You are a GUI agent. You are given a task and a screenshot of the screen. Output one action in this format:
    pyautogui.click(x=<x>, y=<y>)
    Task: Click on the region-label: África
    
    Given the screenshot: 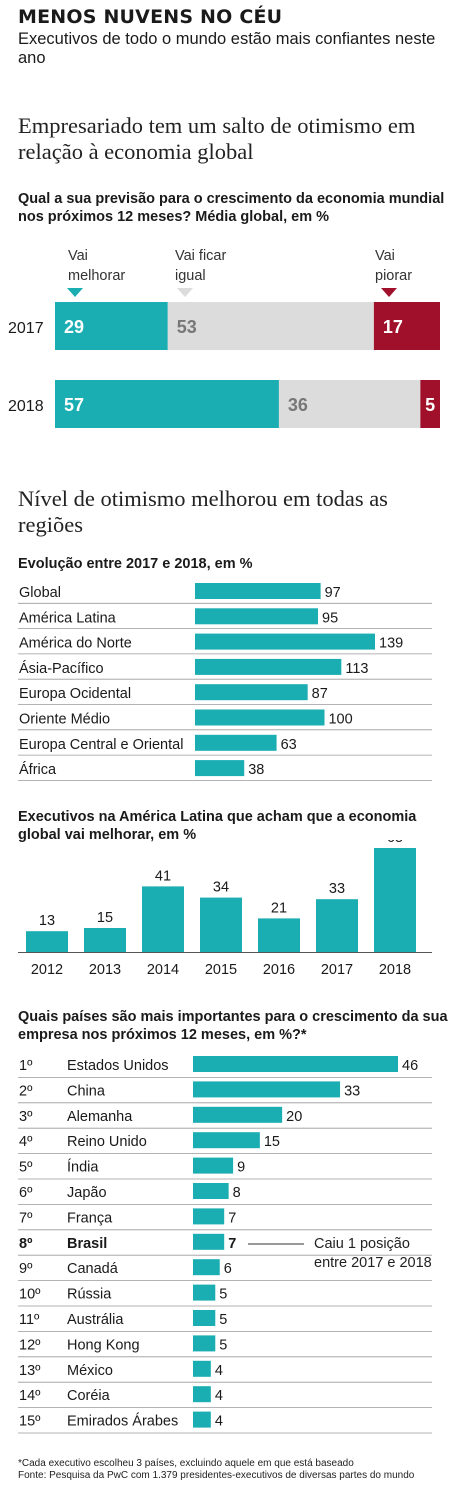 What is the action you would take?
    pyautogui.click(x=38, y=769)
    